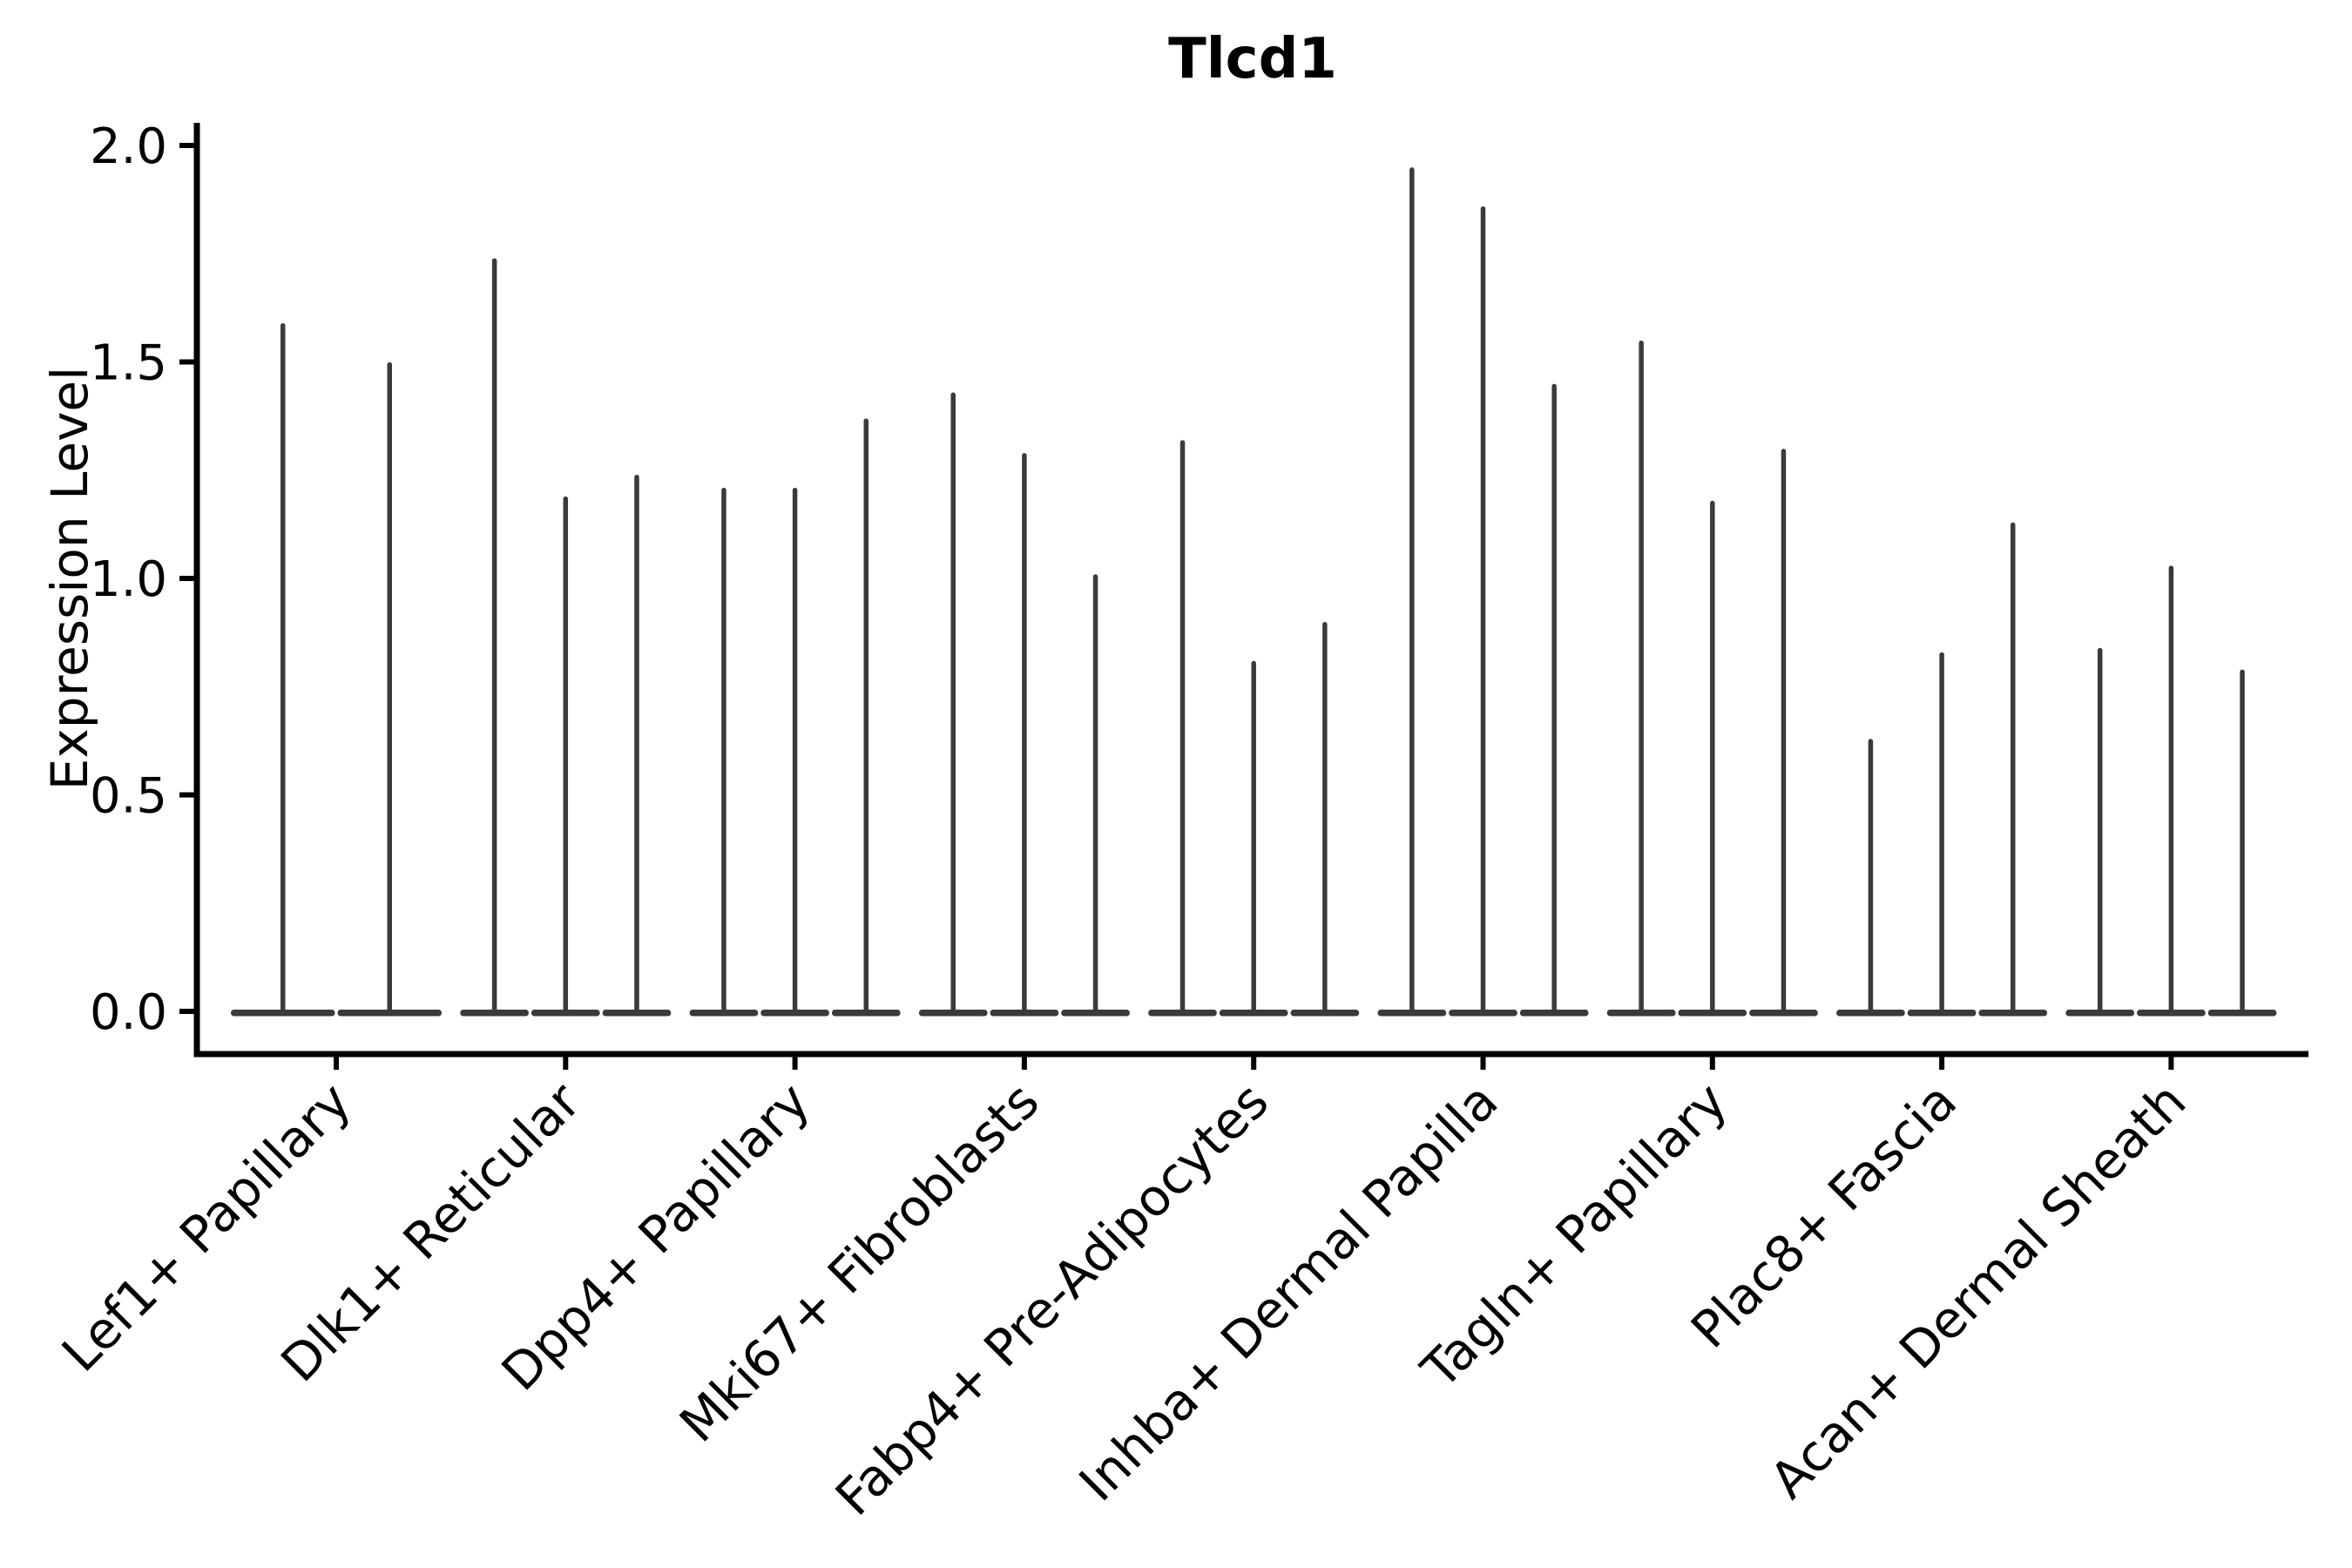 The width and height of the screenshot is (2352, 1568). I want to click on chart-title: Tlcd1, so click(1252, 59).